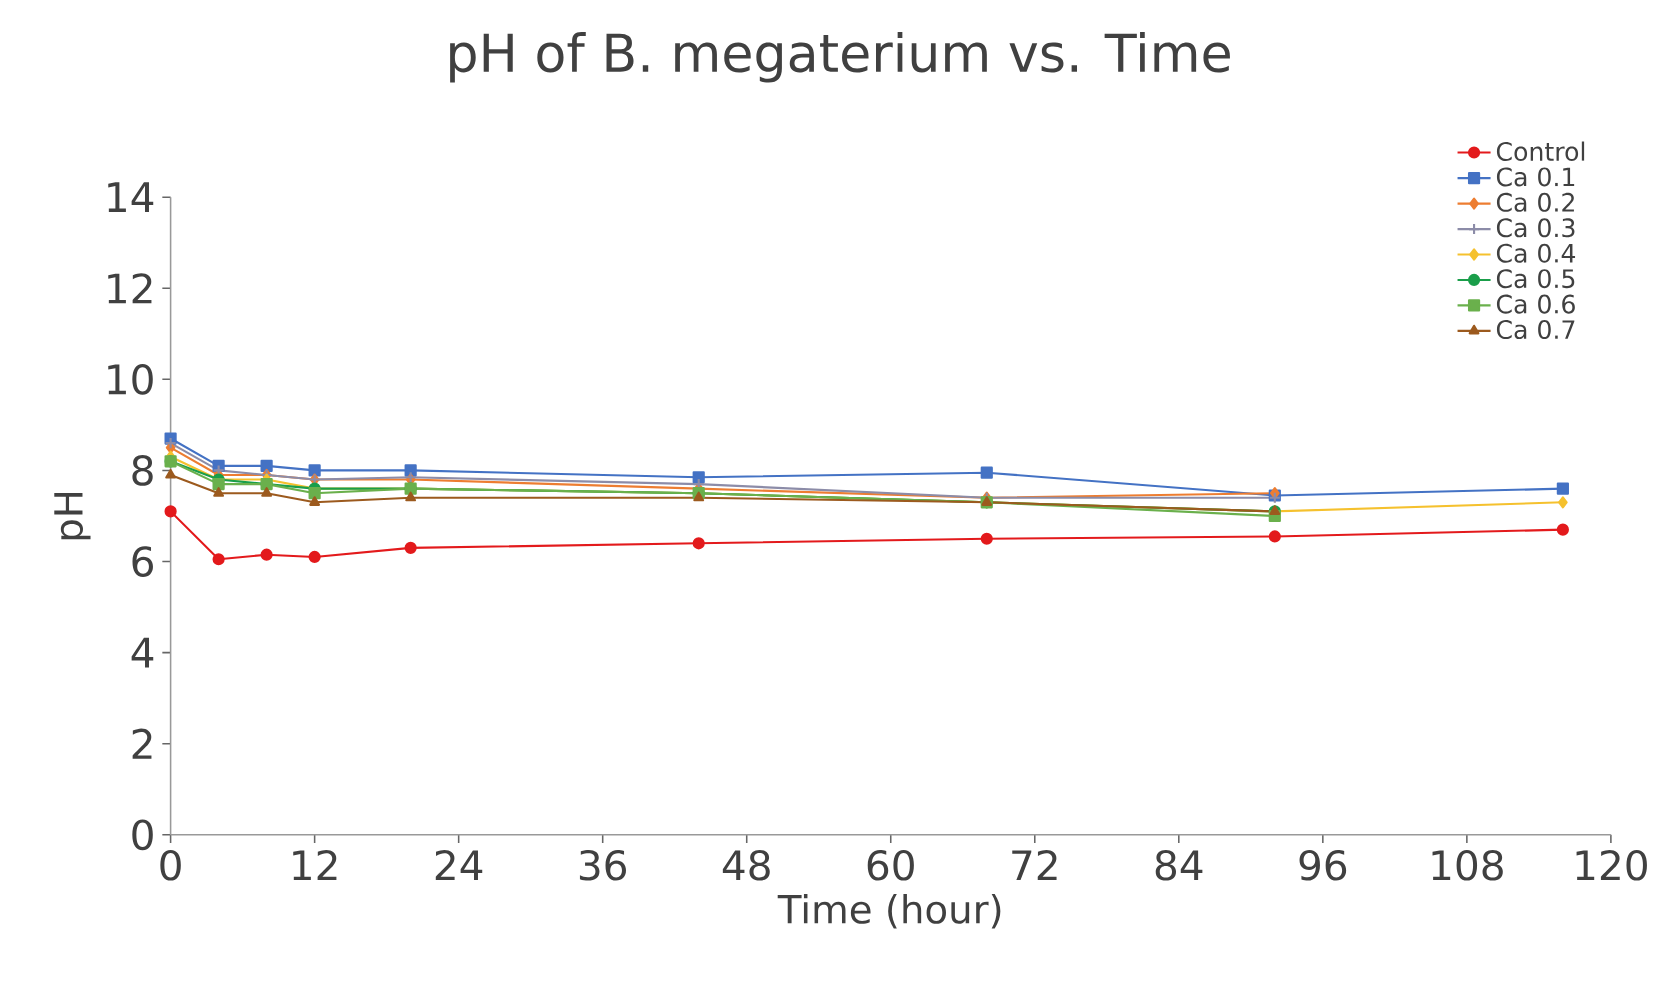 The width and height of the screenshot is (1678, 989). What do you see at coordinates (142, 562) in the screenshot?
I see `y-tick-label: 6` at bounding box center [142, 562].